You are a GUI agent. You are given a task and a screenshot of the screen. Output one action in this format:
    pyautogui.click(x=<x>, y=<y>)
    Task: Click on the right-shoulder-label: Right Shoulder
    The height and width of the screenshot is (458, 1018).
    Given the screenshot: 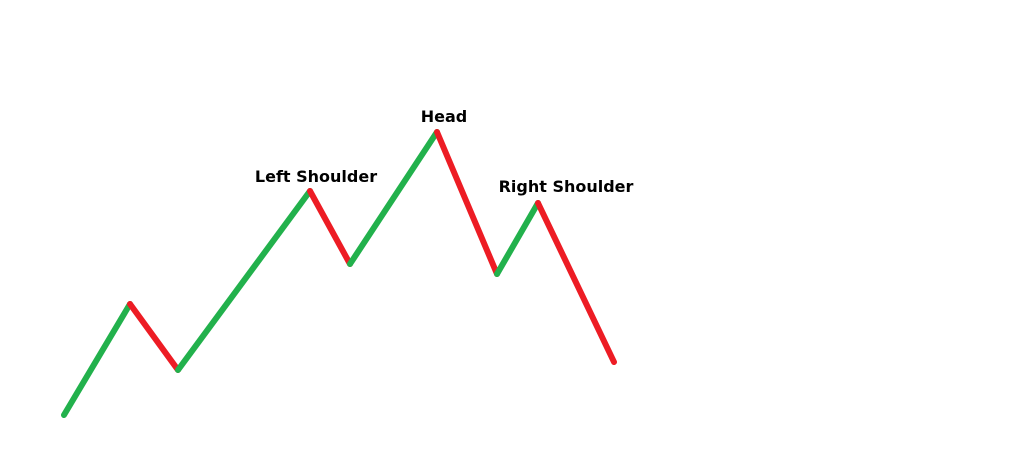 What is the action you would take?
    pyautogui.click(x=566, y=186)
    